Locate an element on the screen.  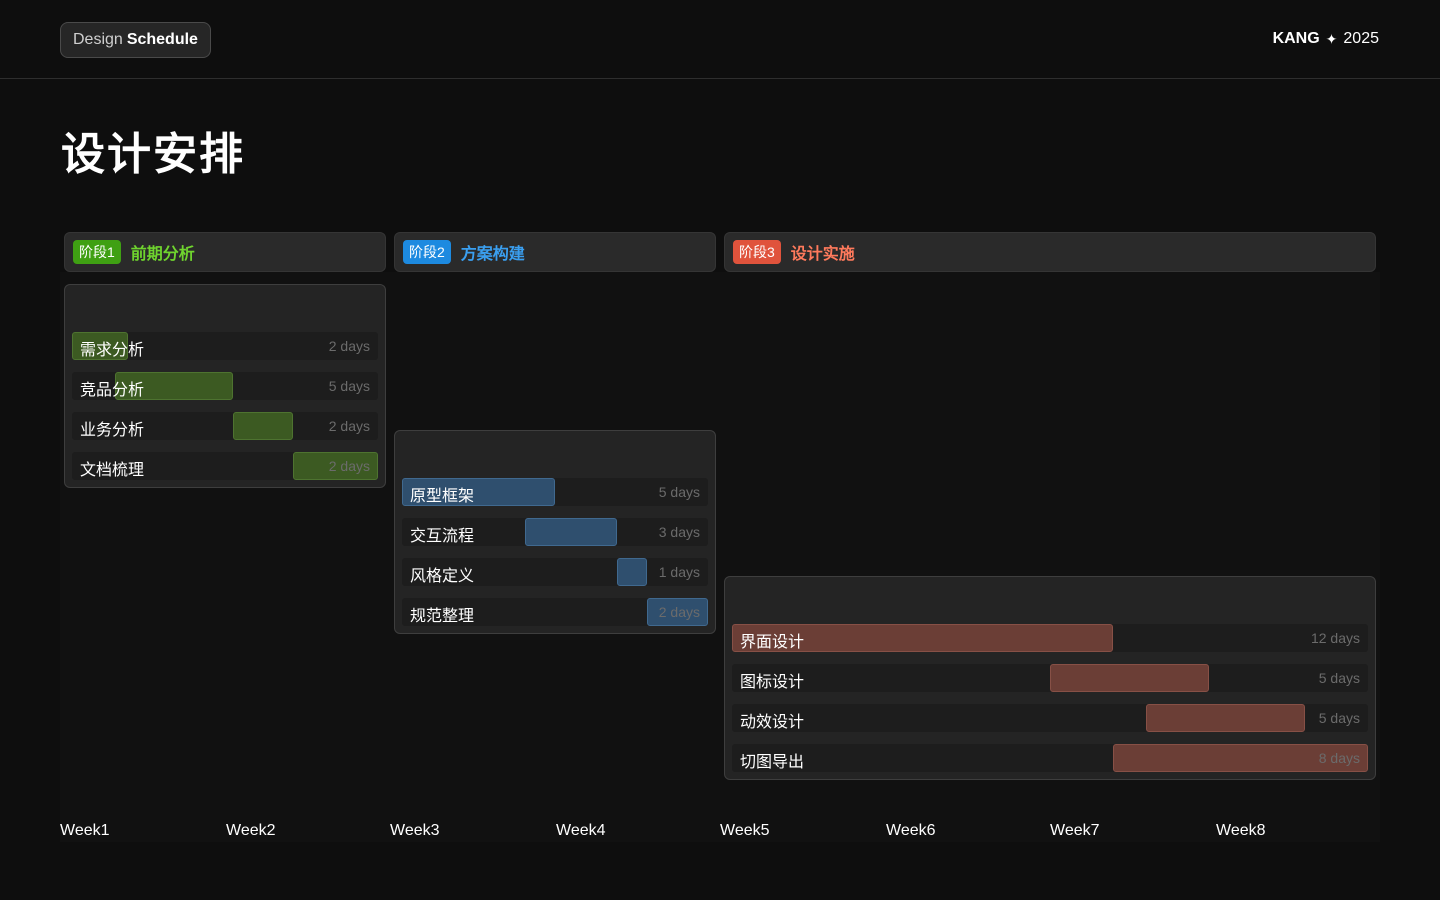
task-row: 原型框架 5 days is located at coordinates (555, 492).